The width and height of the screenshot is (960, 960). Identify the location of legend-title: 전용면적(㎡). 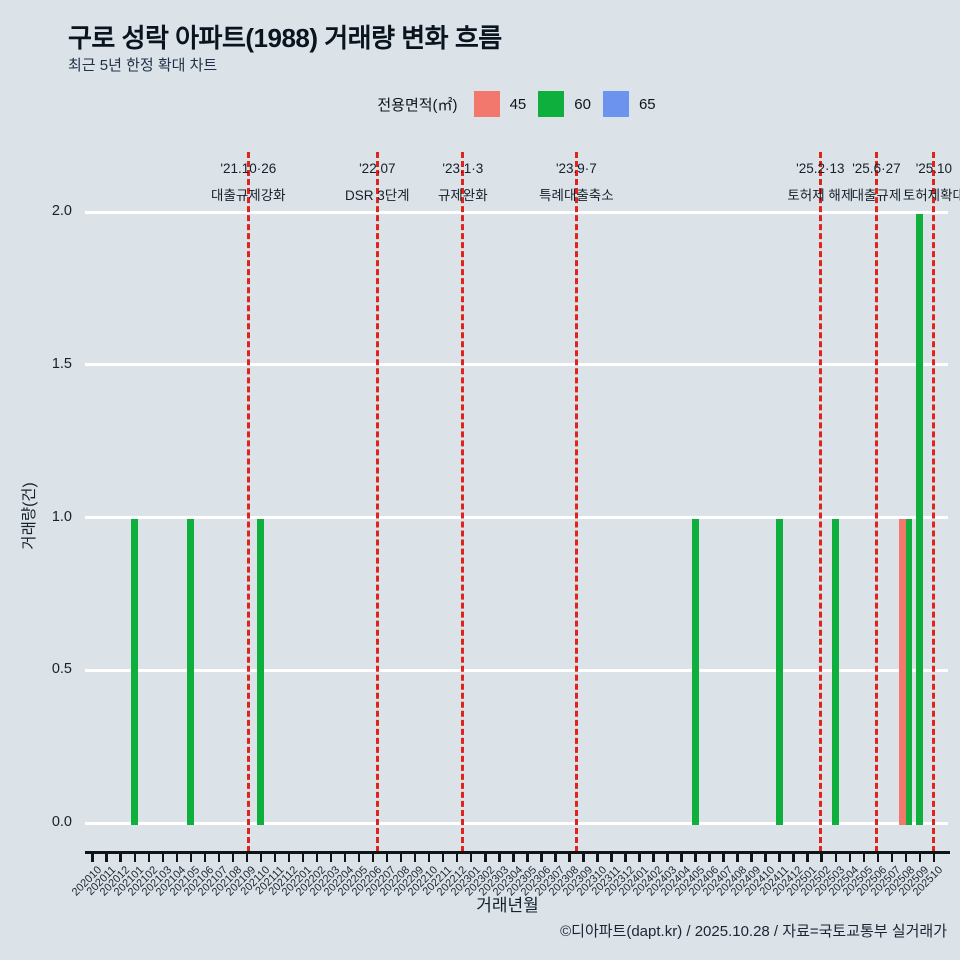
(417, 105).